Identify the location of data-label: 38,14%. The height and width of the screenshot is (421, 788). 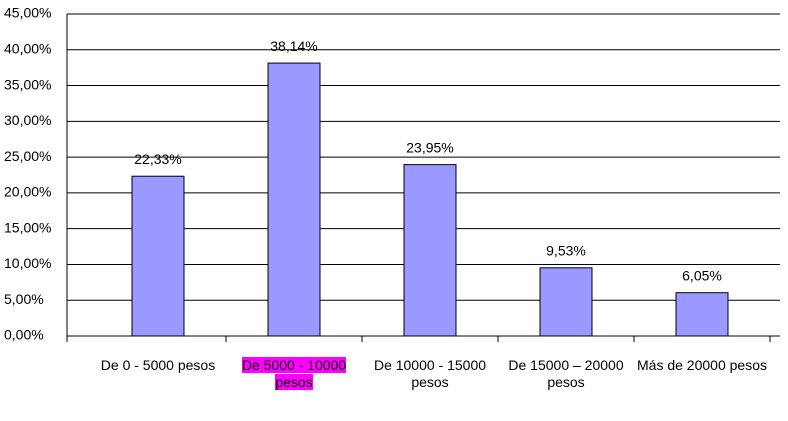
(293, 46).